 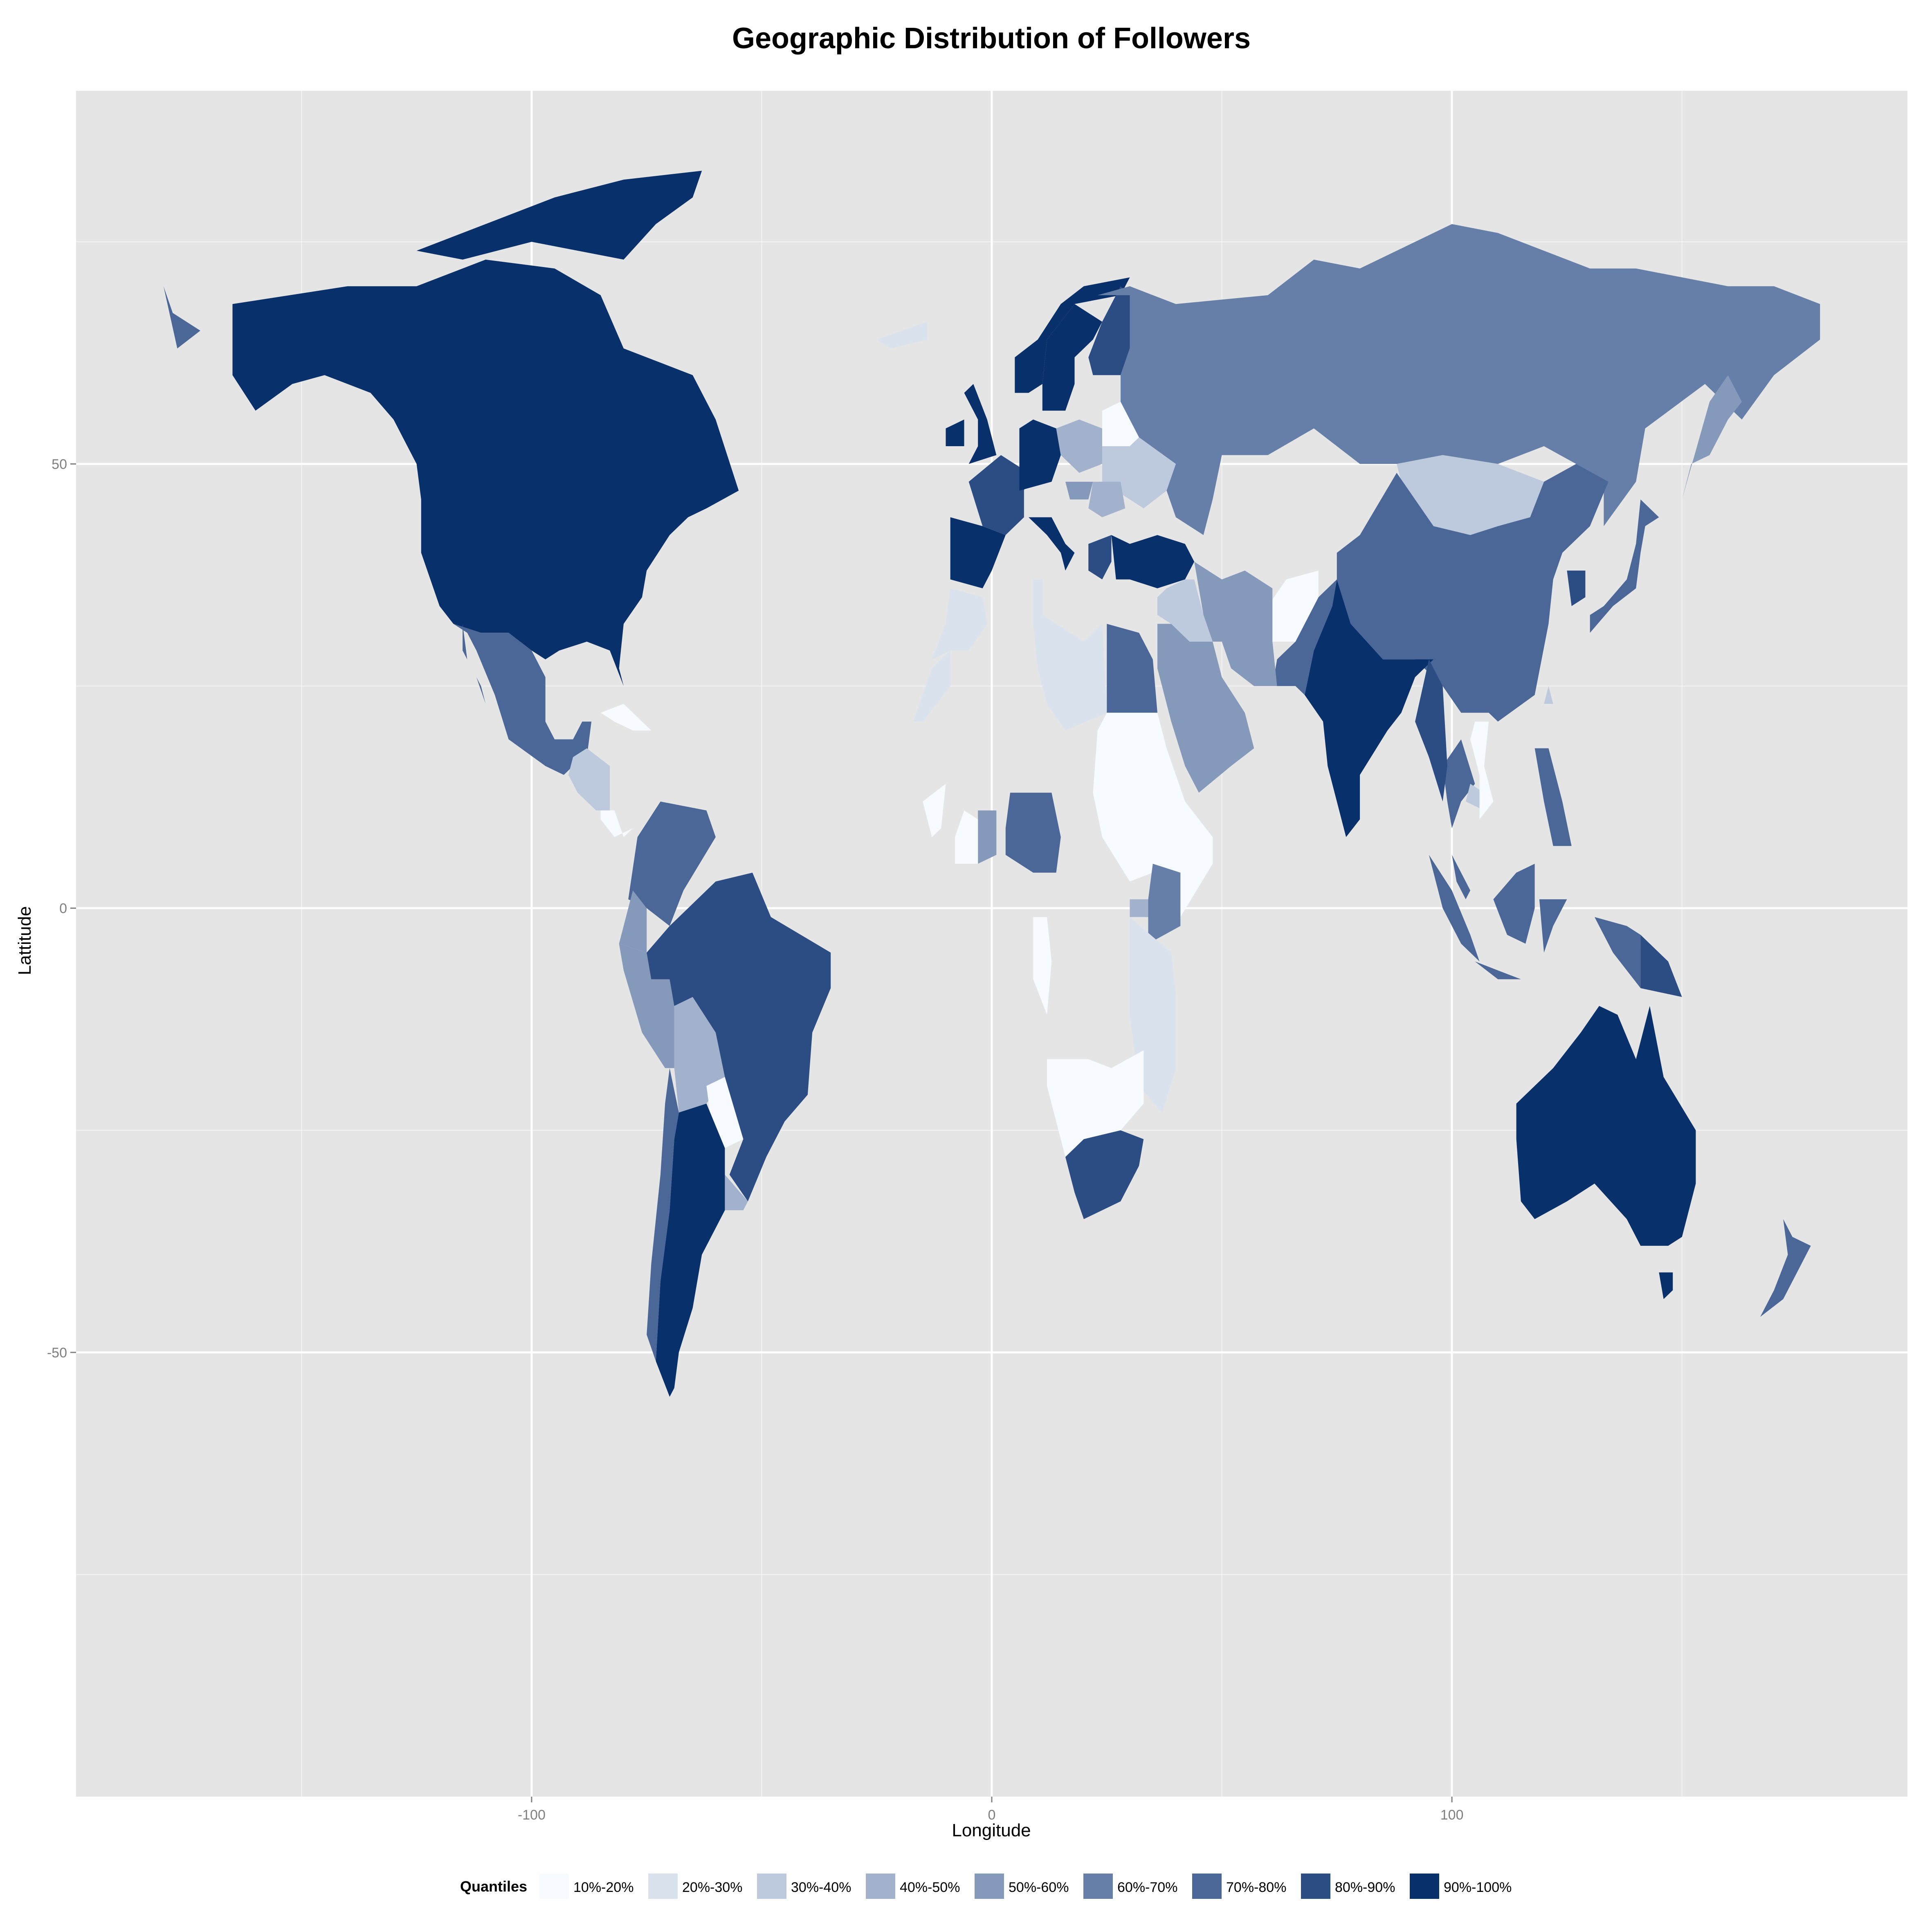 I want to click on y-tick-label: 0, so click(x=63, y=909).